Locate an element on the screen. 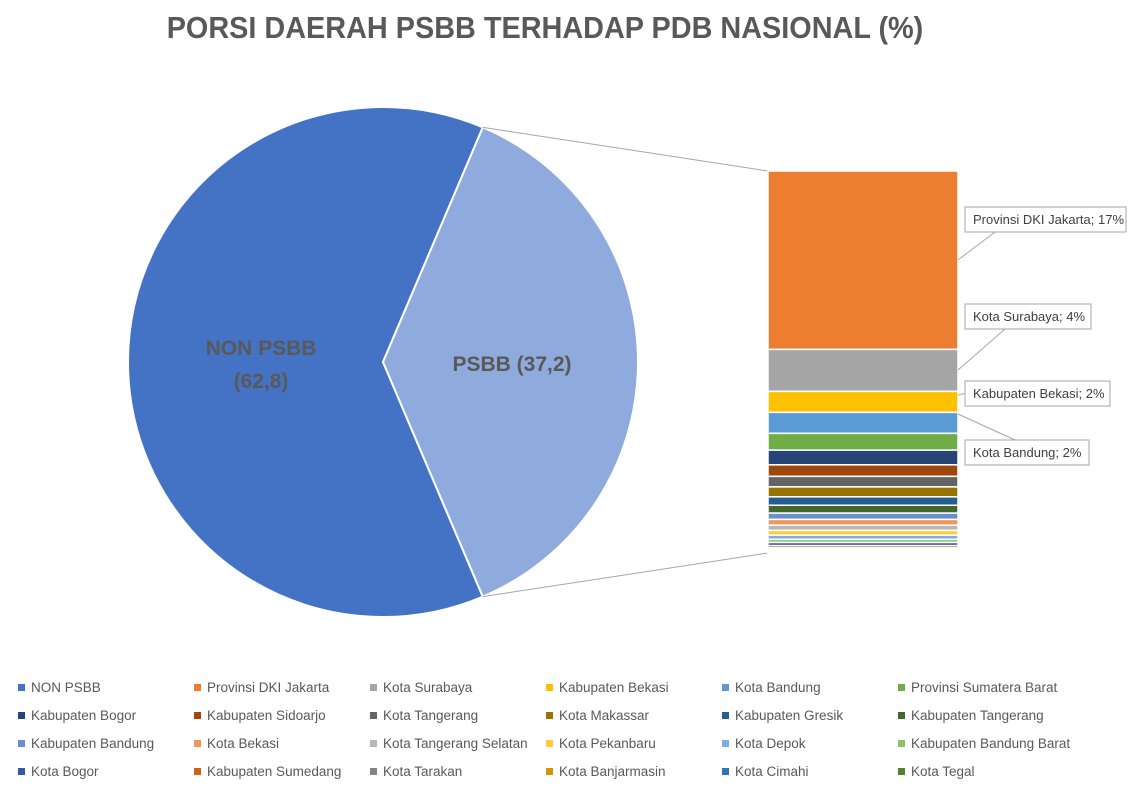  legend-label: Kota Tegal is located at coordinates (943, 771).